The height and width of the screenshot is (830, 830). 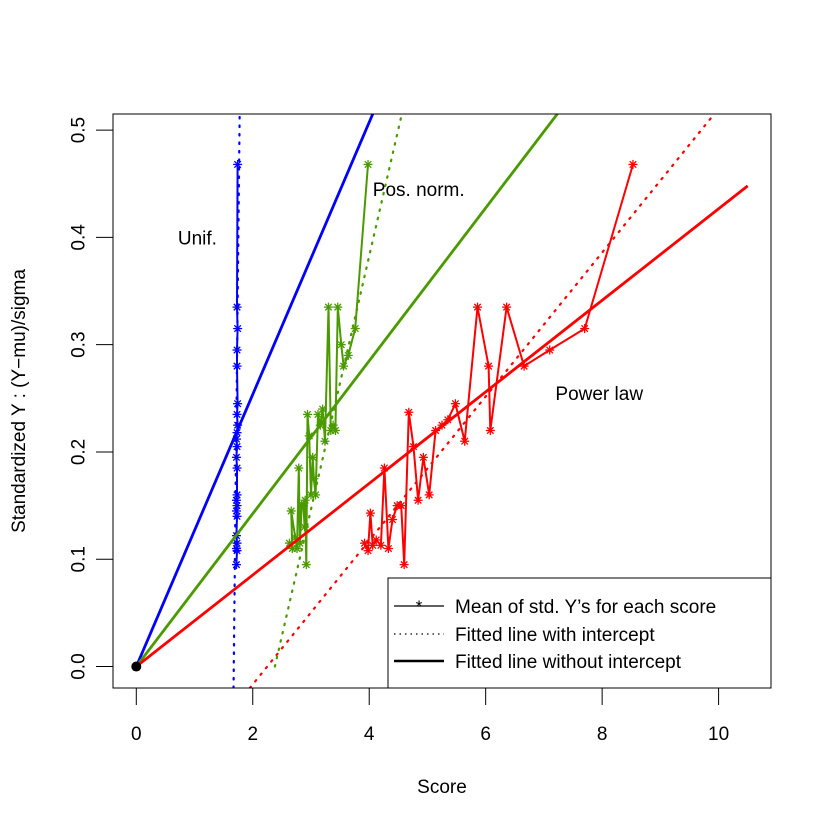 What do you see at coordinates (79, 559) in the screenshot?
I see `y-tick-label: 0.1` at bounding box center [79, 559].